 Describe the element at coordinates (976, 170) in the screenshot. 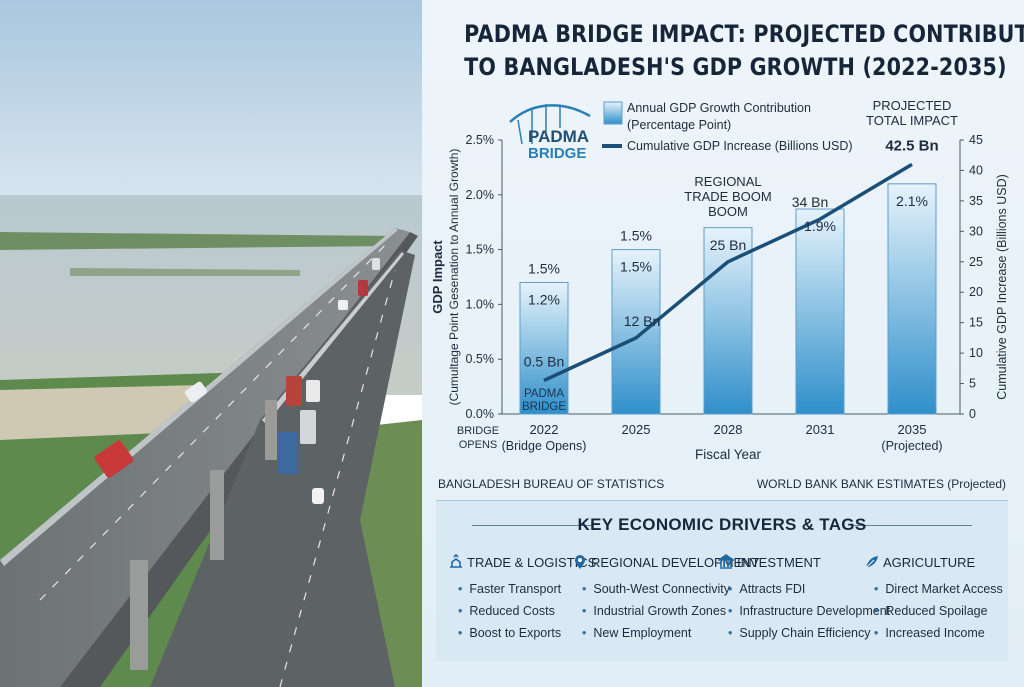

I see `y-right-tick-label: 40` at that location.